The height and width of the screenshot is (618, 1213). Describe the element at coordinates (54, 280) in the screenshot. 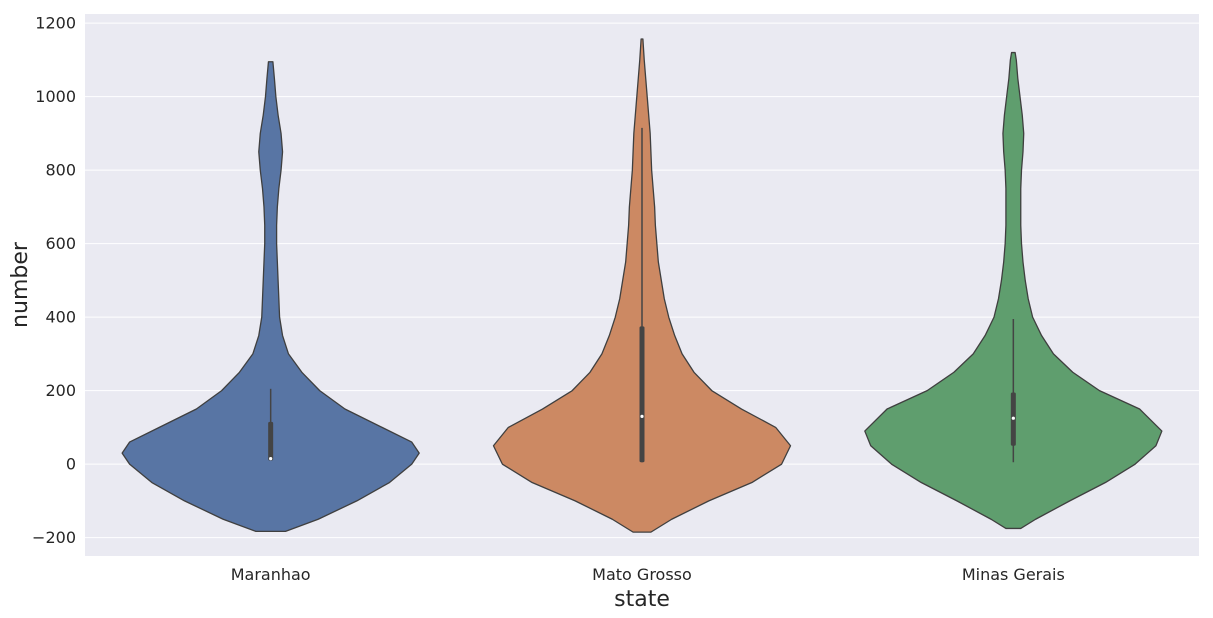

I see `y-tick-labels: −200 0 200 400 600 800 1000 1200` at that location.